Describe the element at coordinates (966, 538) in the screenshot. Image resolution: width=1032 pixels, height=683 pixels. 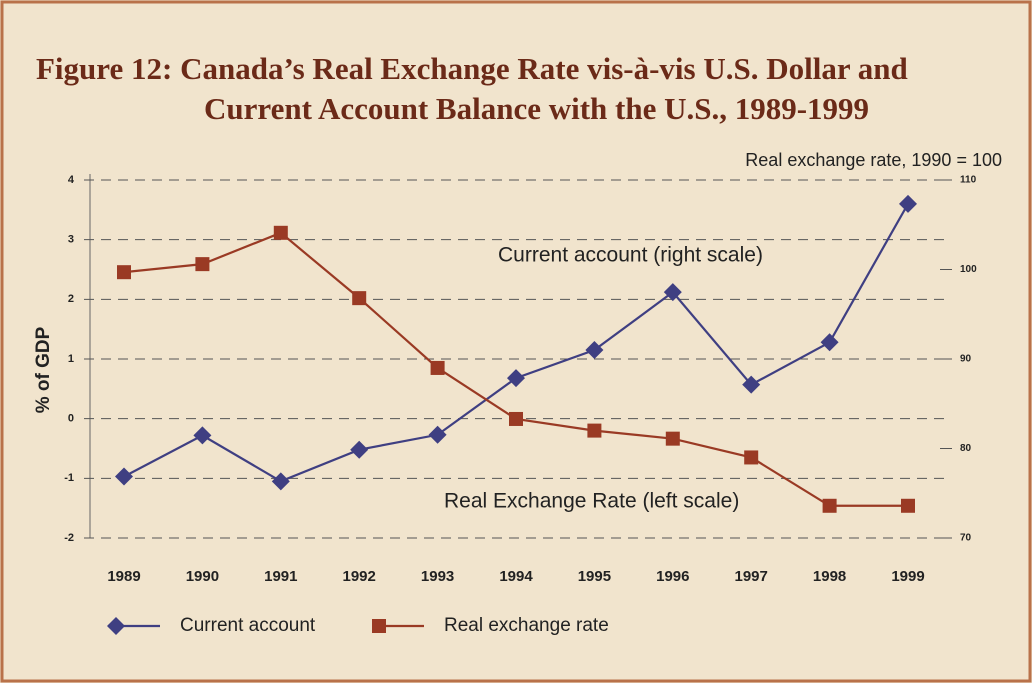
I see `y2-tick-label: 70` at that location.